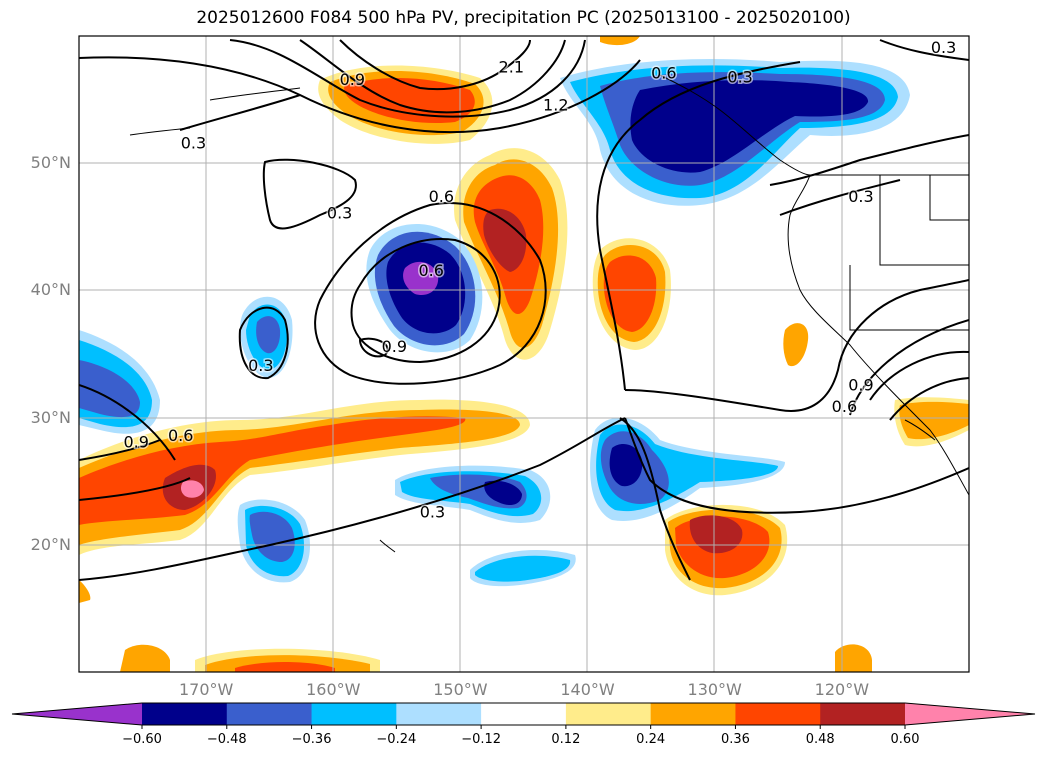  Describe the element at coordinates (842, 689) in the screenshot. I see `lon-tick-label: 120°W` at that location.